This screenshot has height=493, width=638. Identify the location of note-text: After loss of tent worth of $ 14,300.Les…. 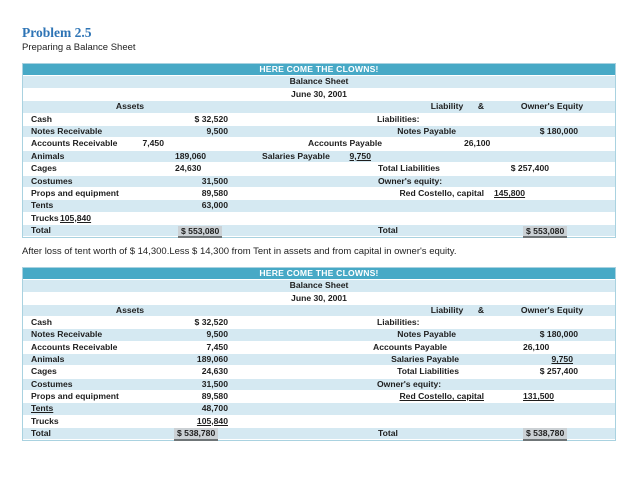
(239, 251).